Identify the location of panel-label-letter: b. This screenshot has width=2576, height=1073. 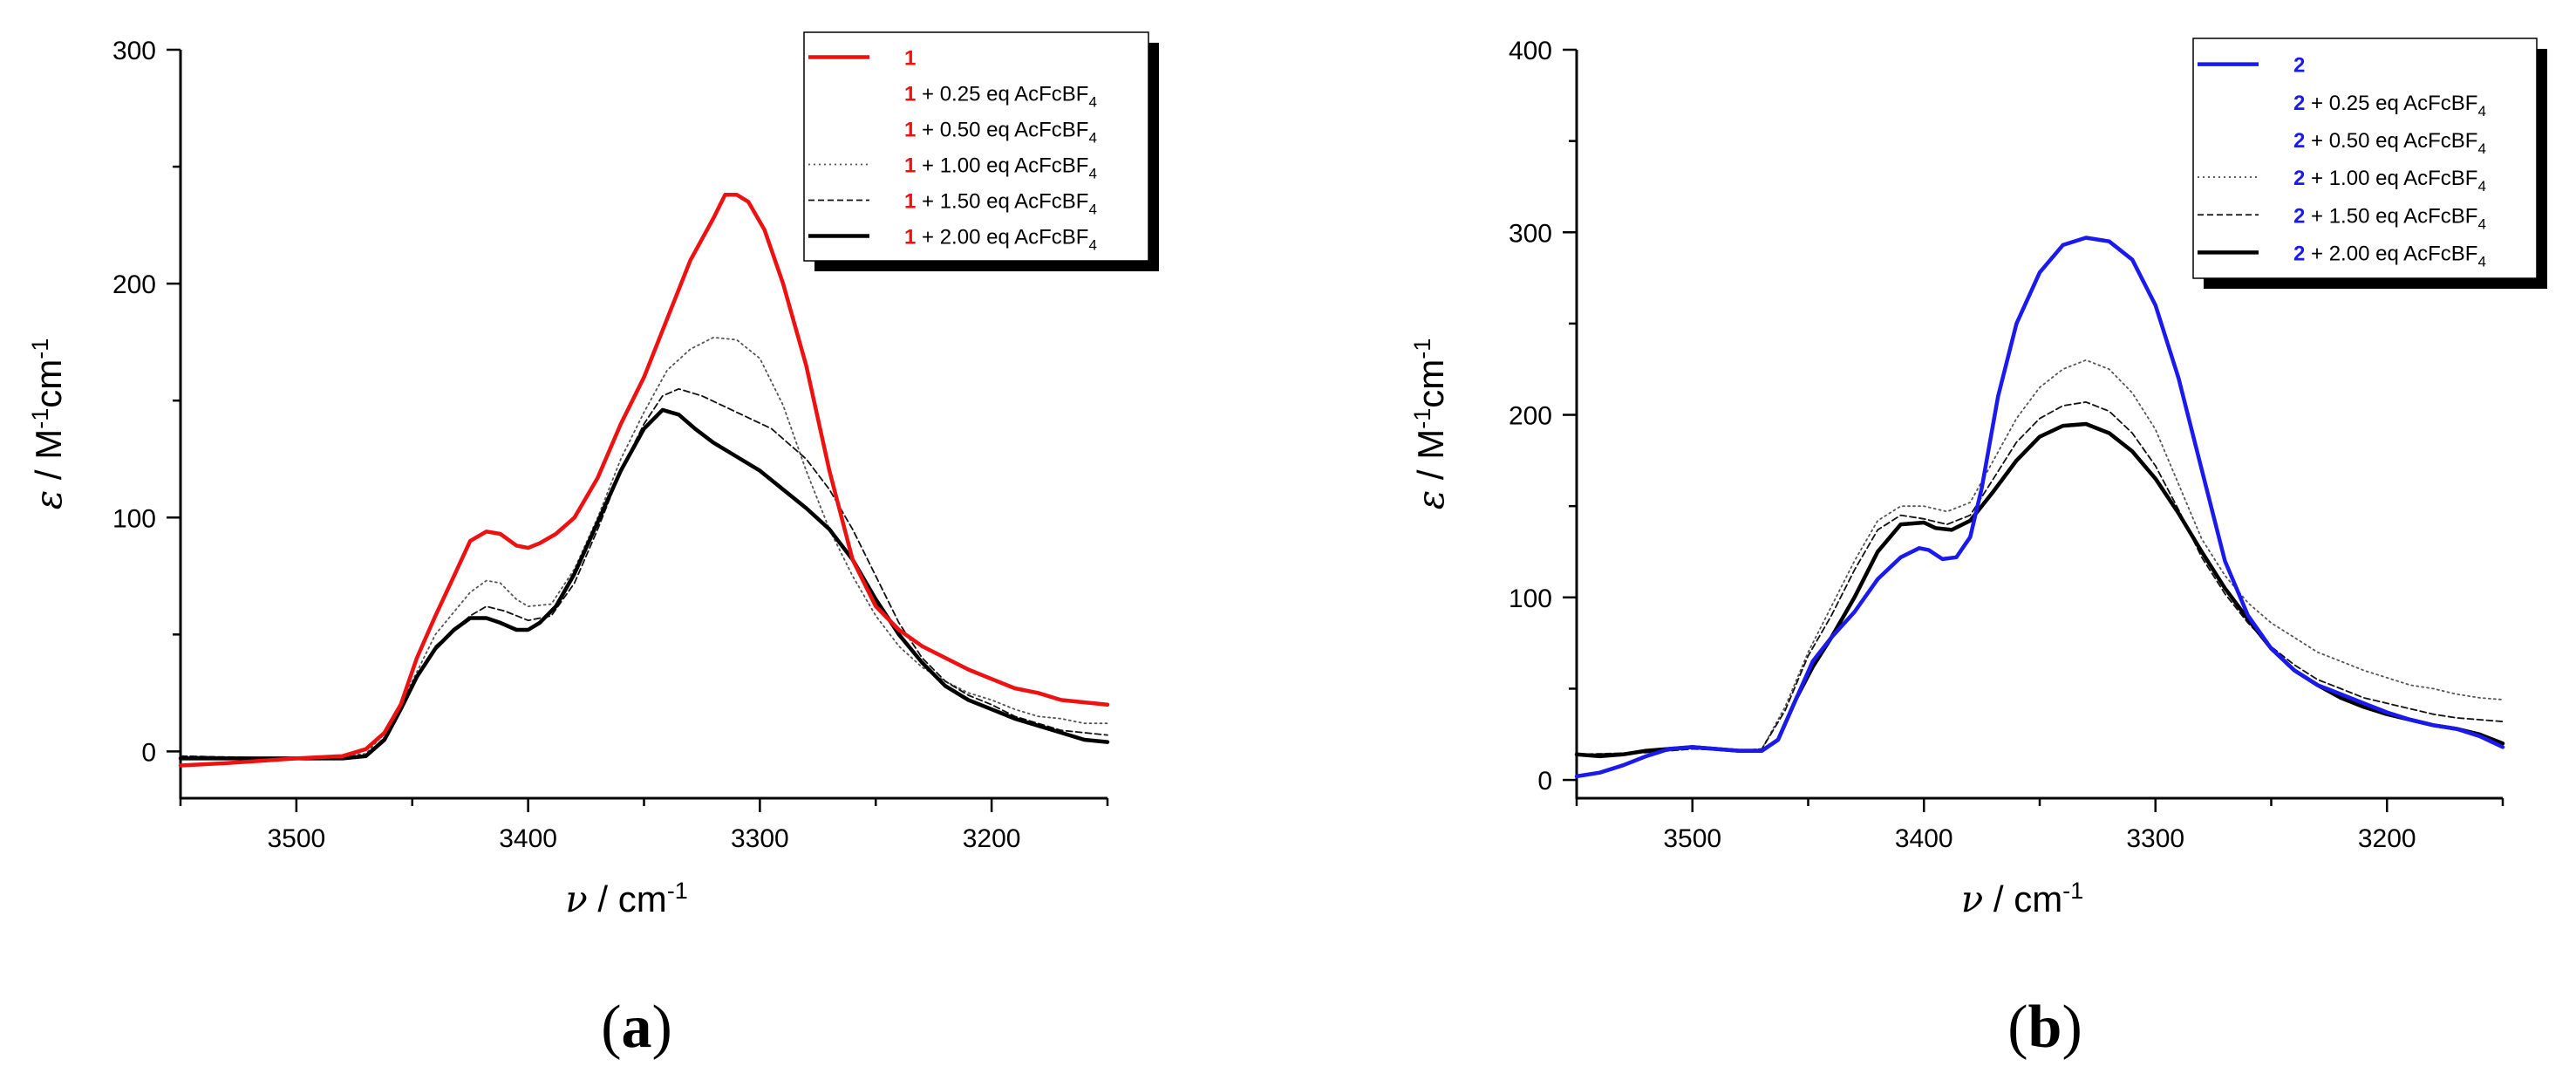
(2045, 1027).